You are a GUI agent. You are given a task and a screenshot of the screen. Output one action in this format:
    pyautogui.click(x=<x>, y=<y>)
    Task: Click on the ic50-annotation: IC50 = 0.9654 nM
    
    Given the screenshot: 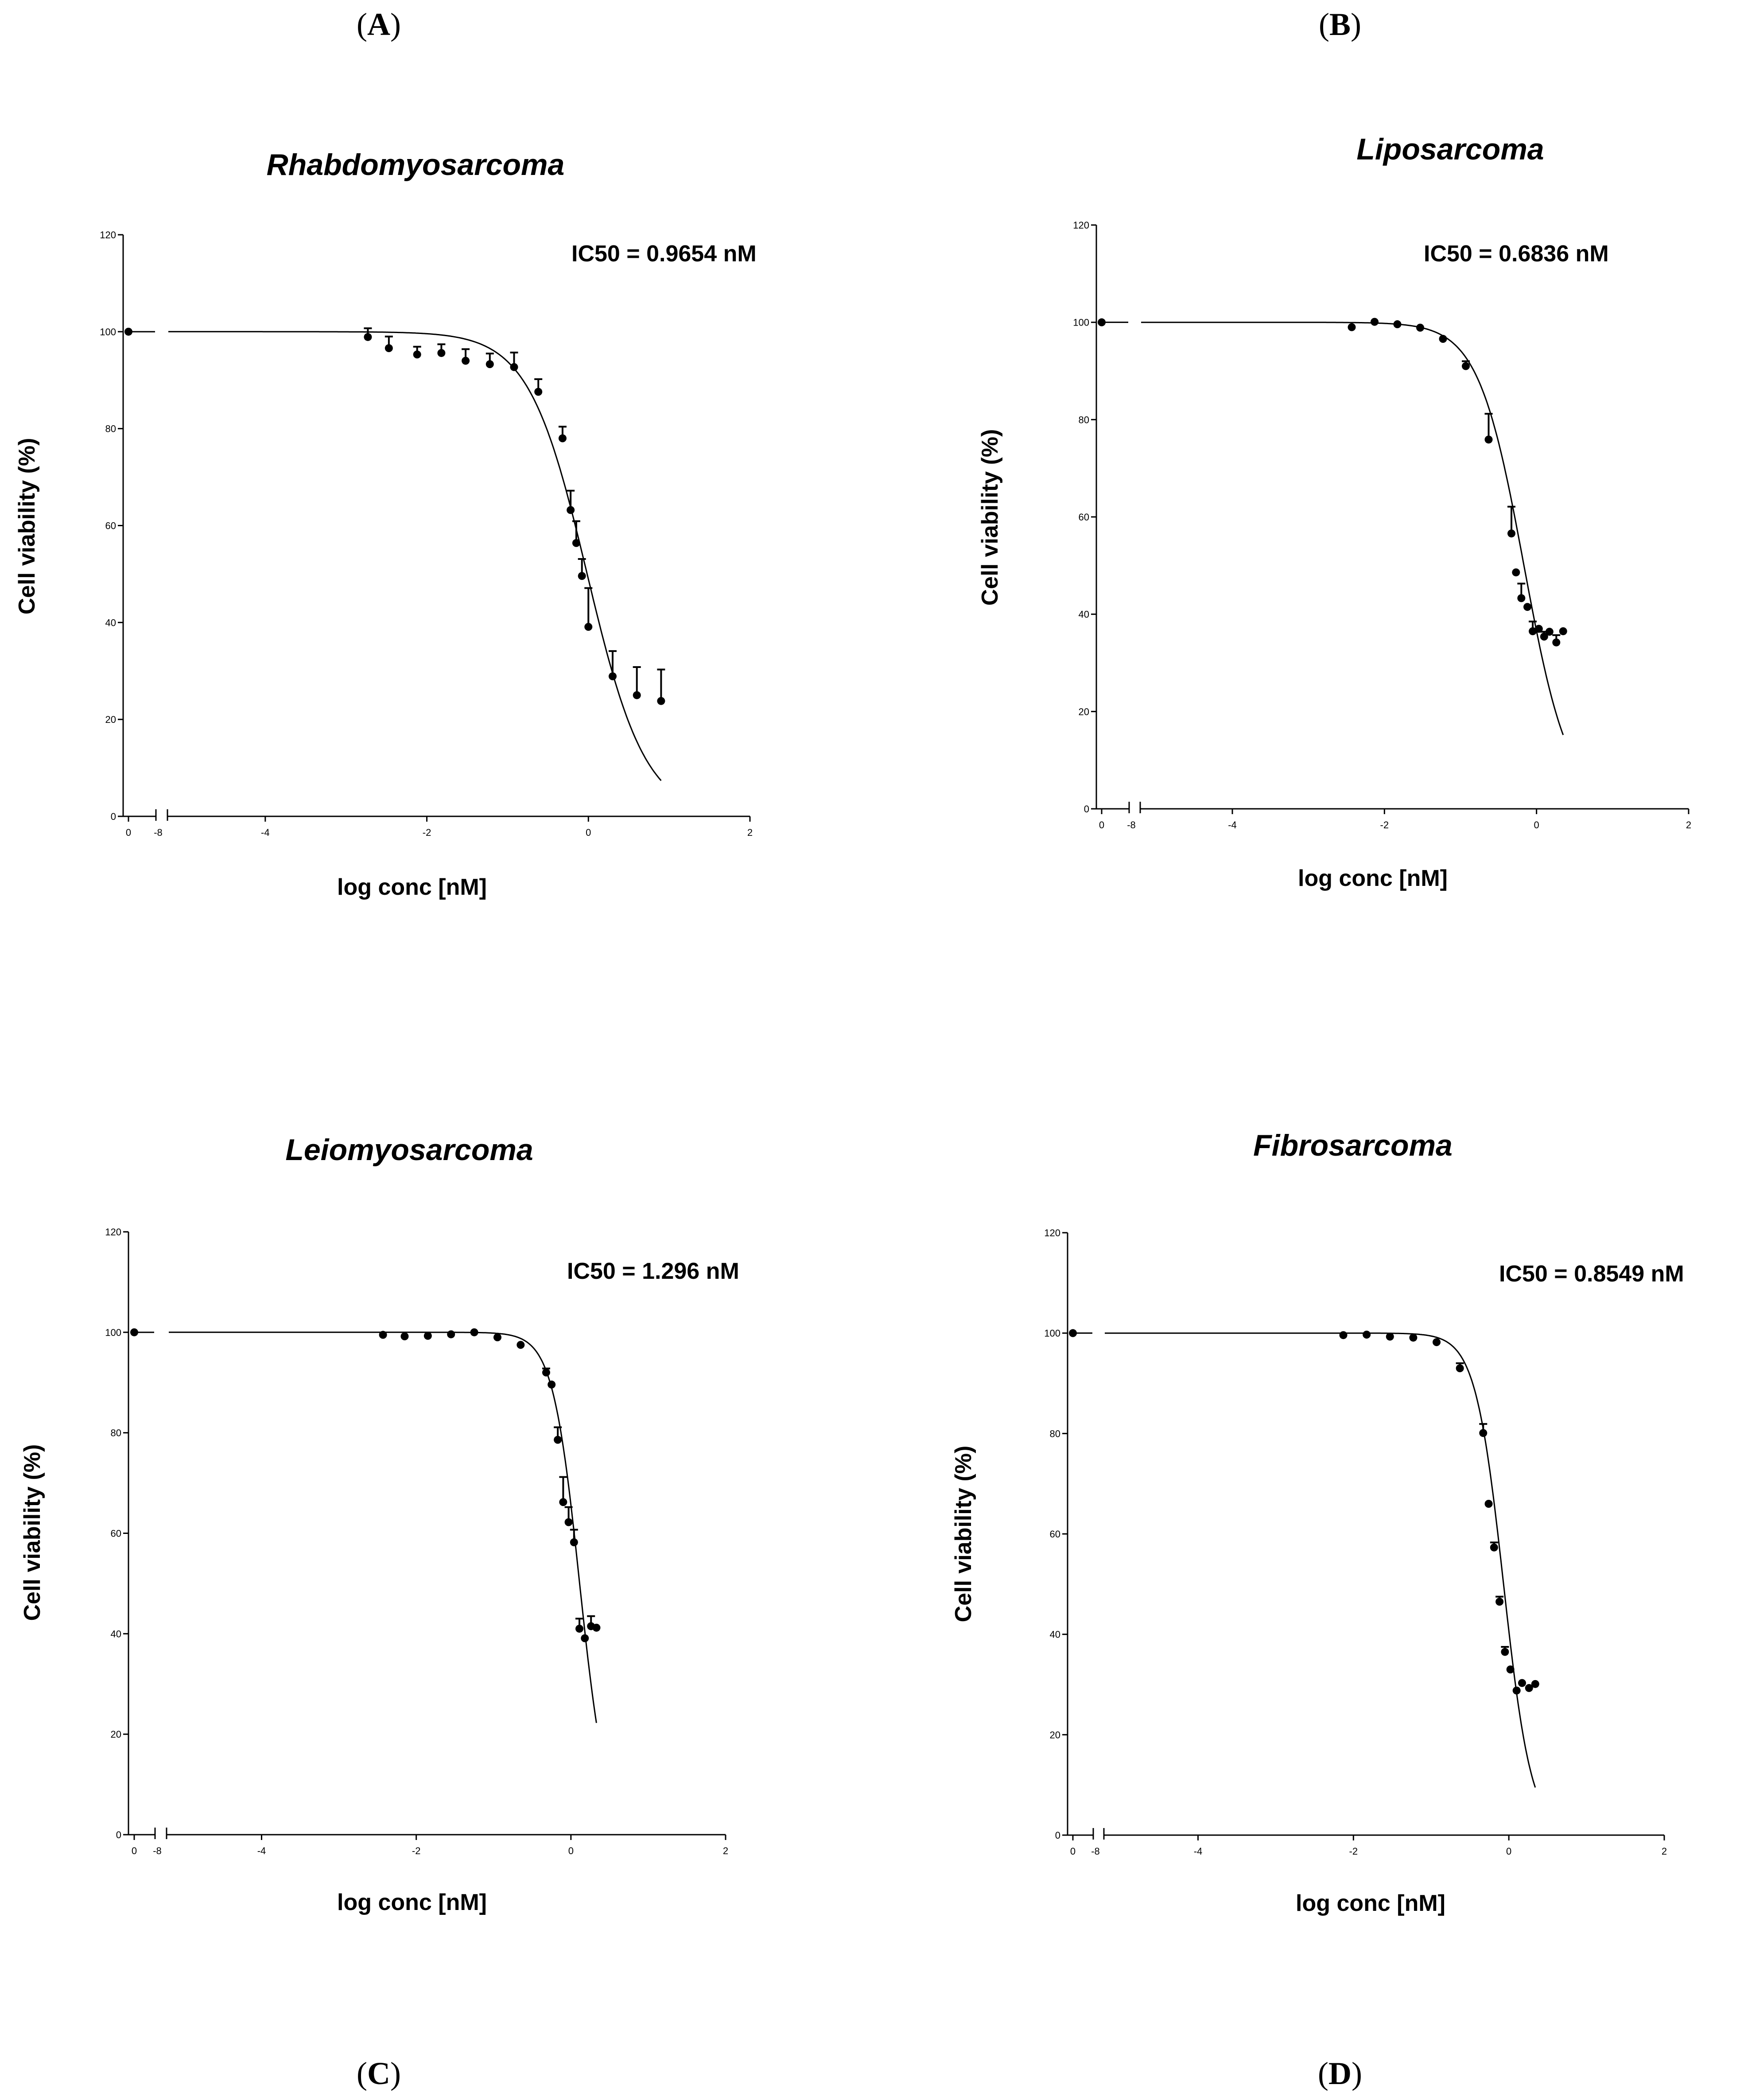 What is the action you would take?
    pyautogui.click(x=664, y=254)
    